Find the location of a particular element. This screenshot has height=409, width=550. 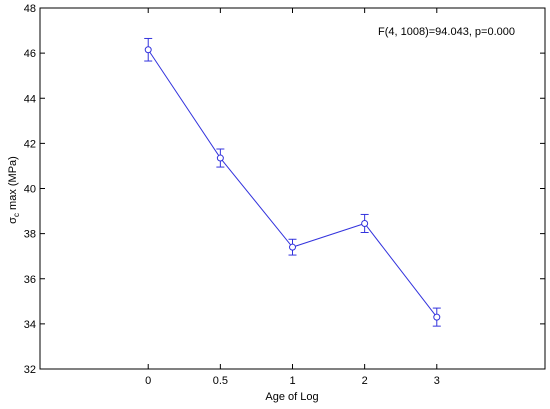

y-tick-label: 48 is located at coordinates (30, 9).